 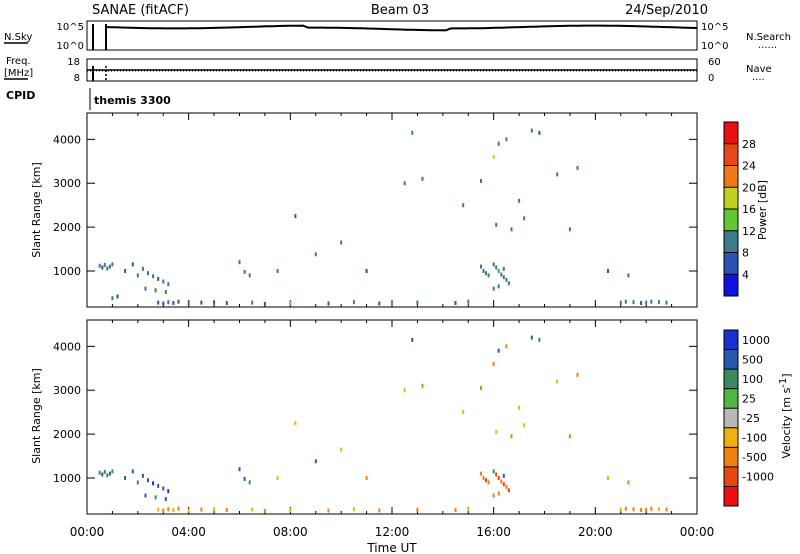 I want to click on x-tick-label: 04:00, so click(x=188, y=532).